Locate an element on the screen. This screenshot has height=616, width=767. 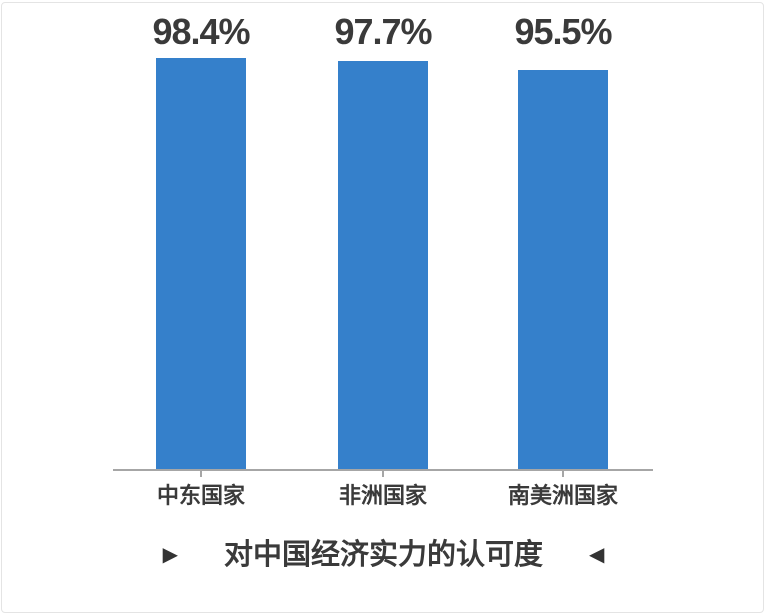
category-label-south-america: 南美洲国家 is located at coordinates (562, 495).